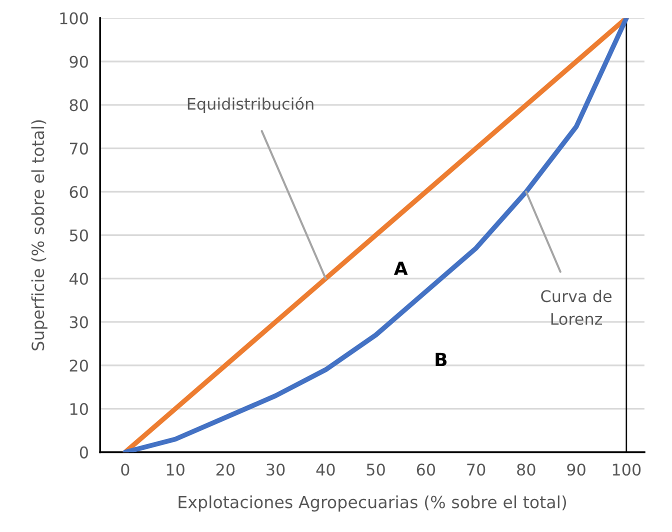 The image size is (672, 532). Describe the element at coordinates (79, 105) in the screenshot. I see `y-tick-label: 80` at that location.